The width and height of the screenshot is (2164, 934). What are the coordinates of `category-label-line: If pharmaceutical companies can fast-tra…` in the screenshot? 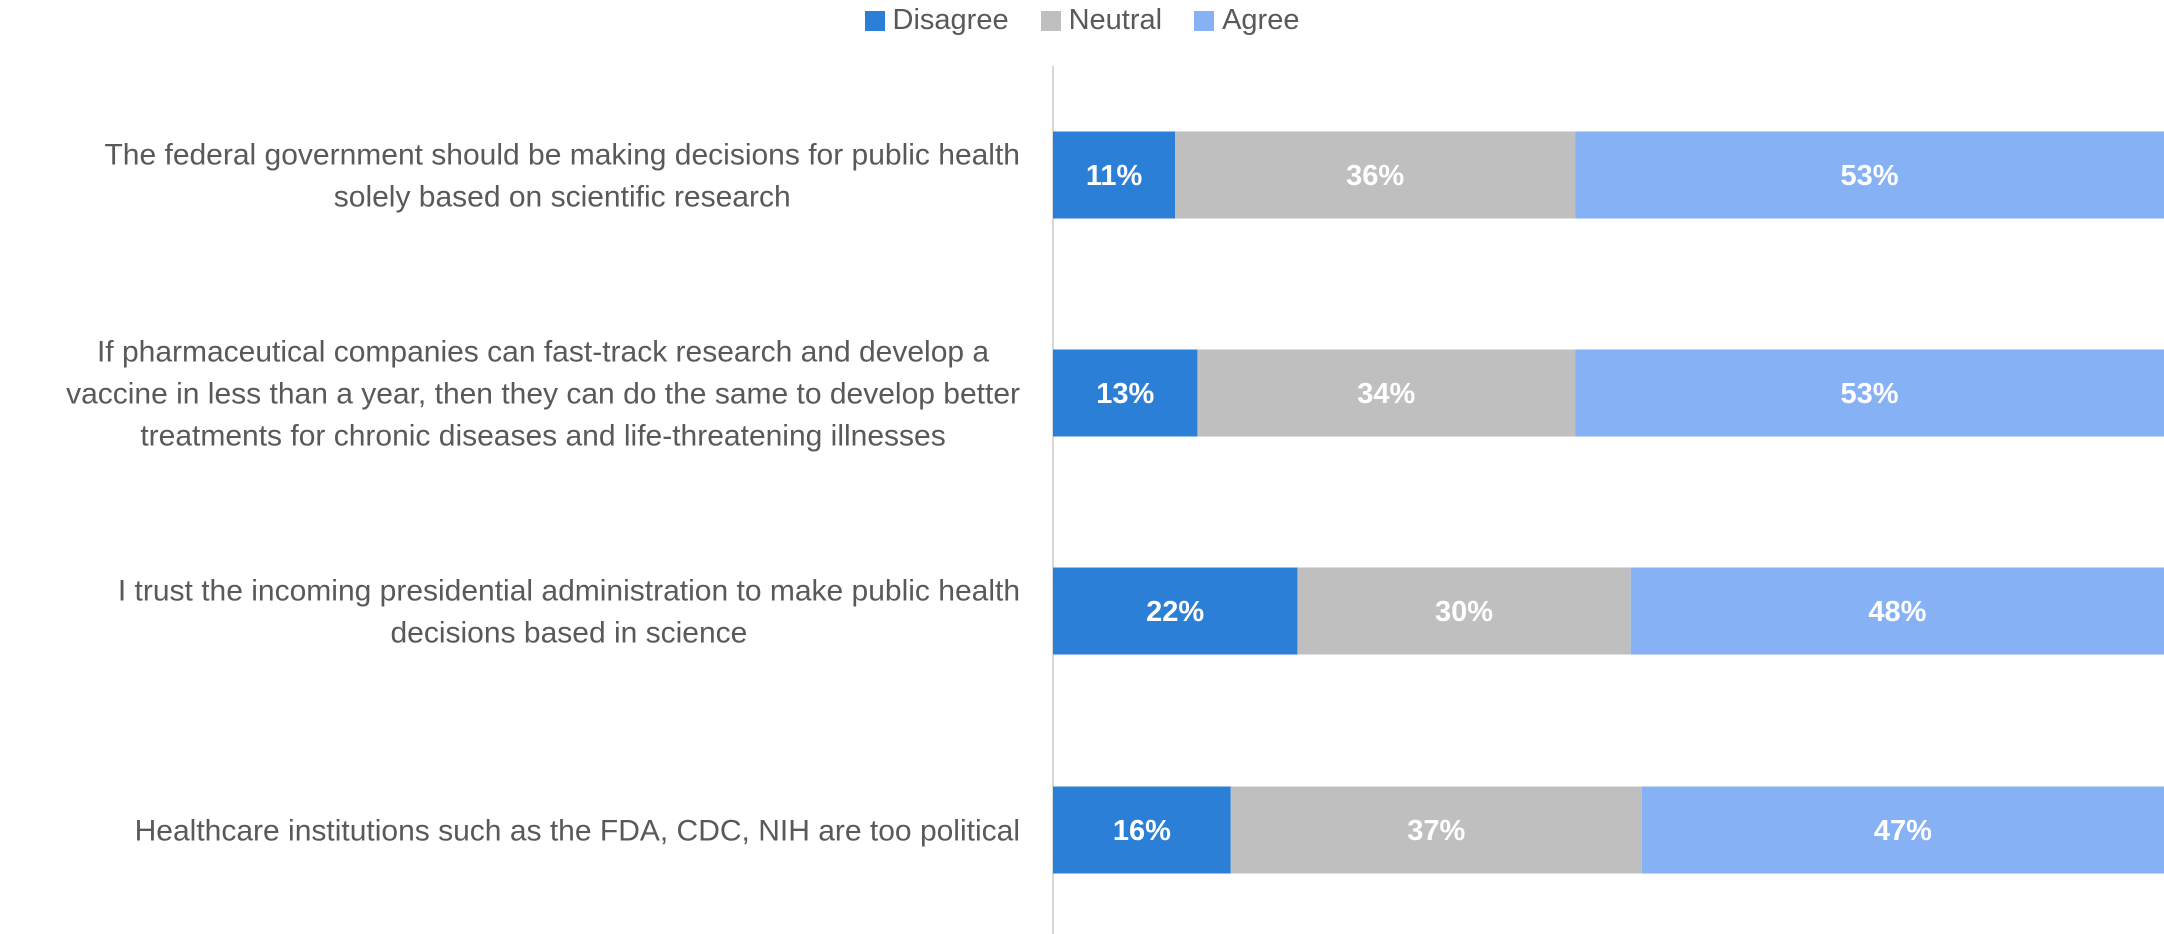 It's located at (543, 352).